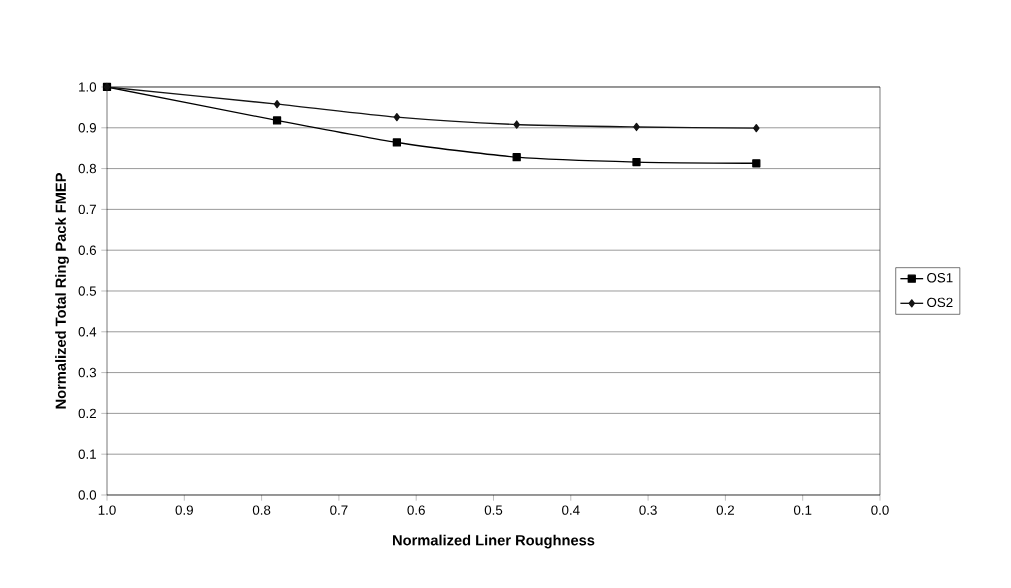 The width and height of the screenshot is (1011, 588). I want to click on y-tick-label: 0.9, so click(87, 128).